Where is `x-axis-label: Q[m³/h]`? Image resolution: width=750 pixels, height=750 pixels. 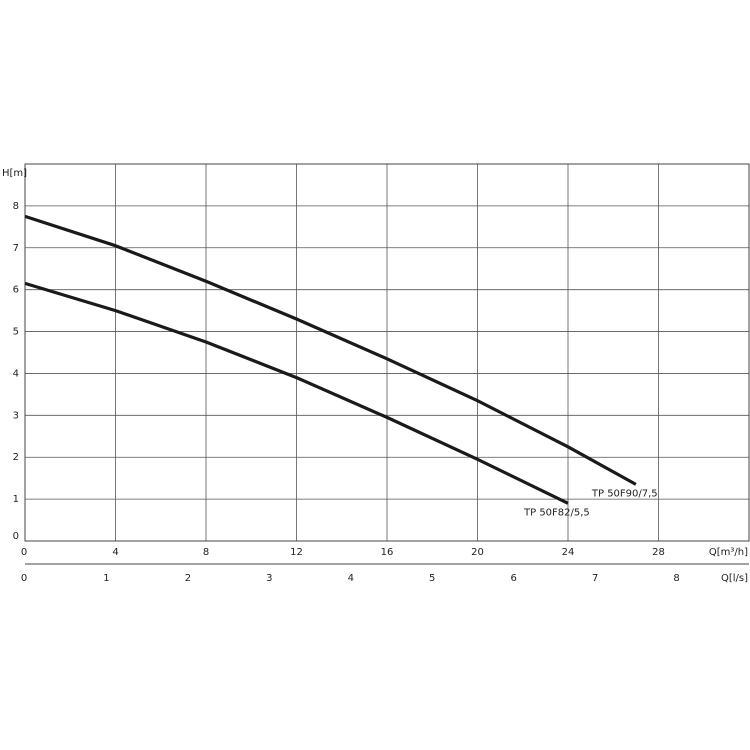 x-axis-label: Q[m³/h] is located at coordinates (728, 552).